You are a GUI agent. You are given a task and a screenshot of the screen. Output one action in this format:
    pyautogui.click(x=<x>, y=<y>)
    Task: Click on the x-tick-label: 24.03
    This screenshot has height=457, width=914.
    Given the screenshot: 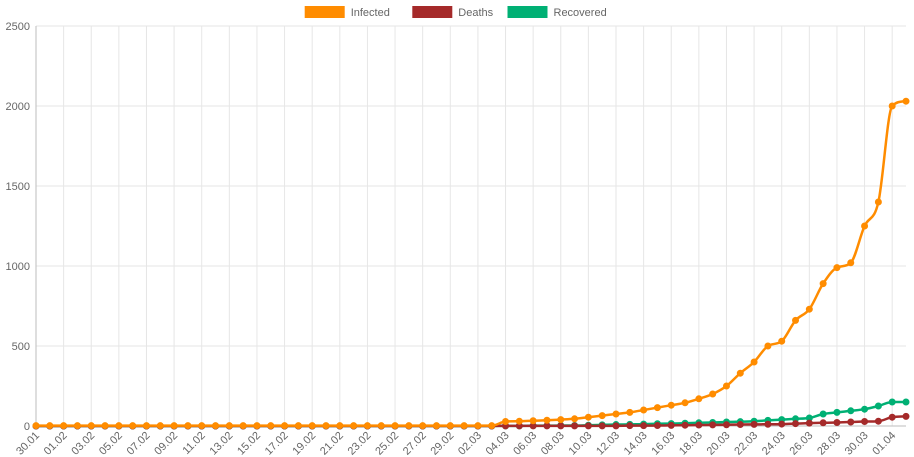 What is the action you would take?
    pyautogui.click(x=774, y=443)
    